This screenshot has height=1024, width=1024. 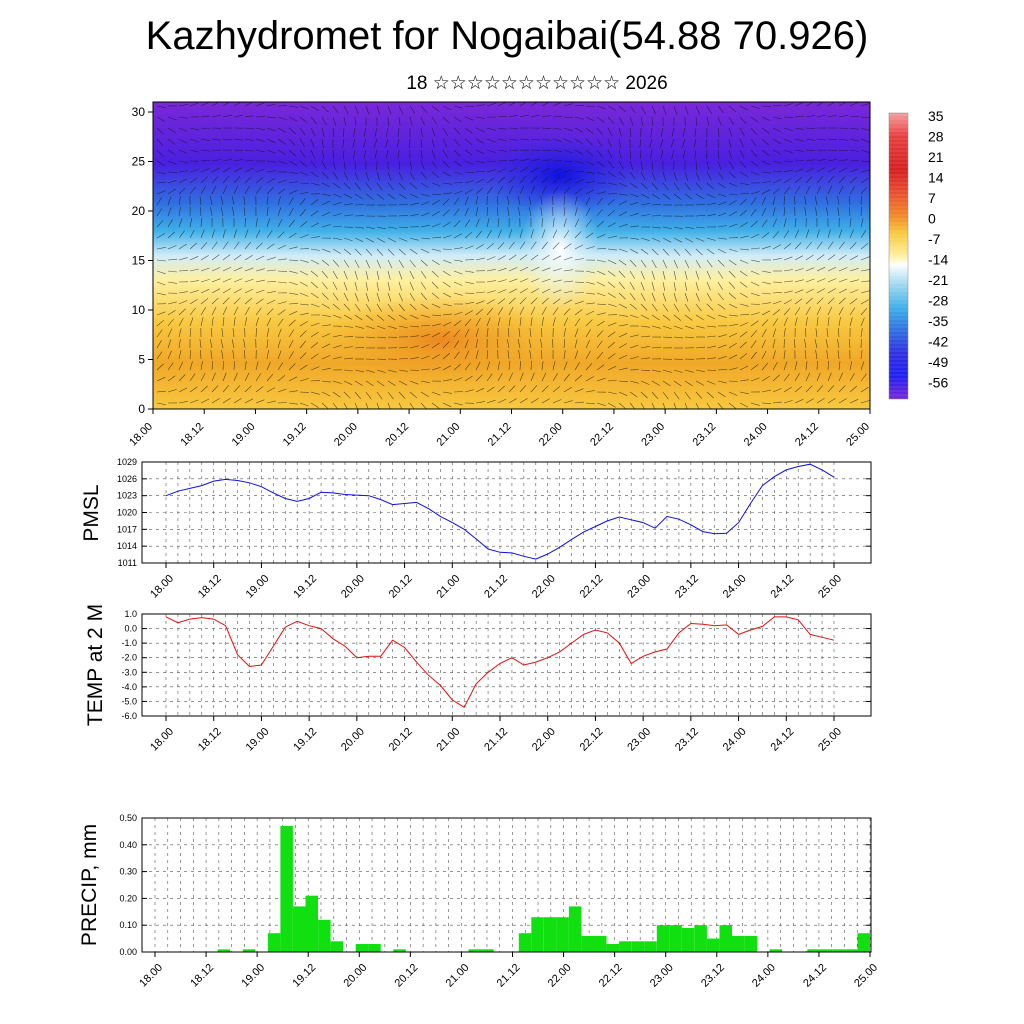 What do you see at coordinates (353, 740) in the screenshot?
I see `x-tick-label: 20.00` at bounding box center [353, 740].